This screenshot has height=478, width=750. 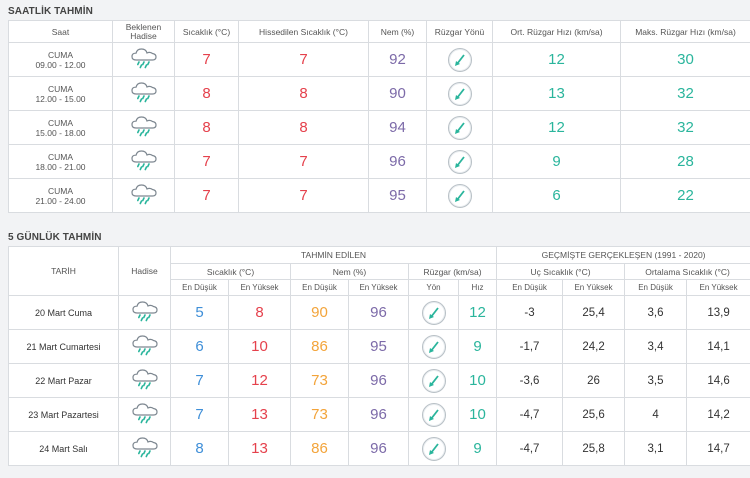 I want to click on temperature-value: 7, so click(x=206, y=195).